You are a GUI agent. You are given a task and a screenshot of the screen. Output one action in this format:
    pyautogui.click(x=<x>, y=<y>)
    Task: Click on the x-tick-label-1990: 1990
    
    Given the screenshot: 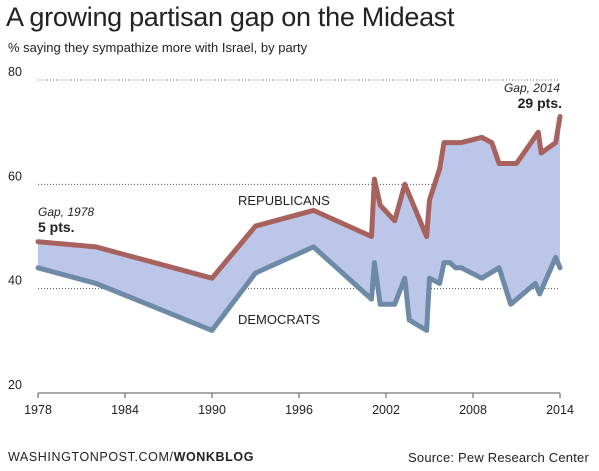 What is the action you would take?
    pyautogui.click(x=212, y=410)
    